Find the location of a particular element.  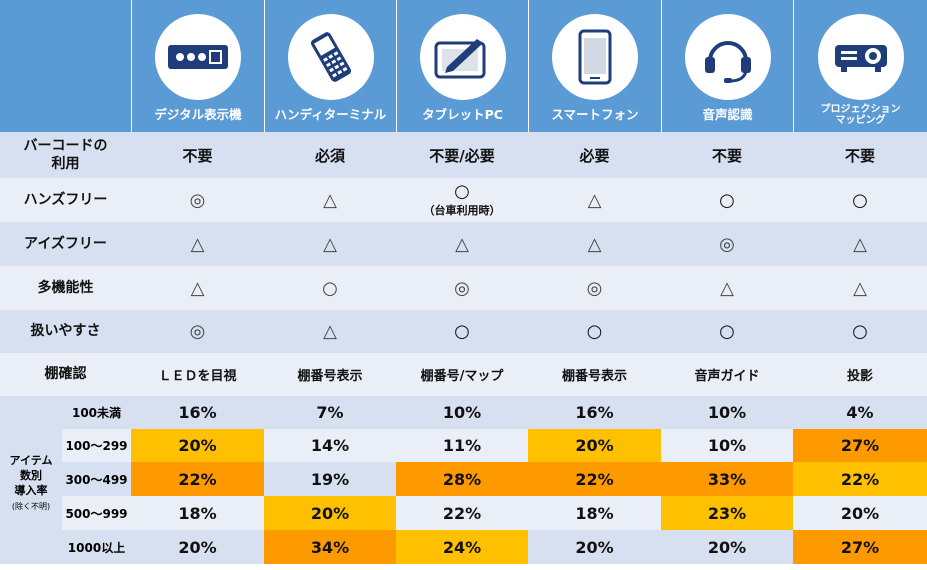

range-label: 100未満 is located at coordinates (96, 412).